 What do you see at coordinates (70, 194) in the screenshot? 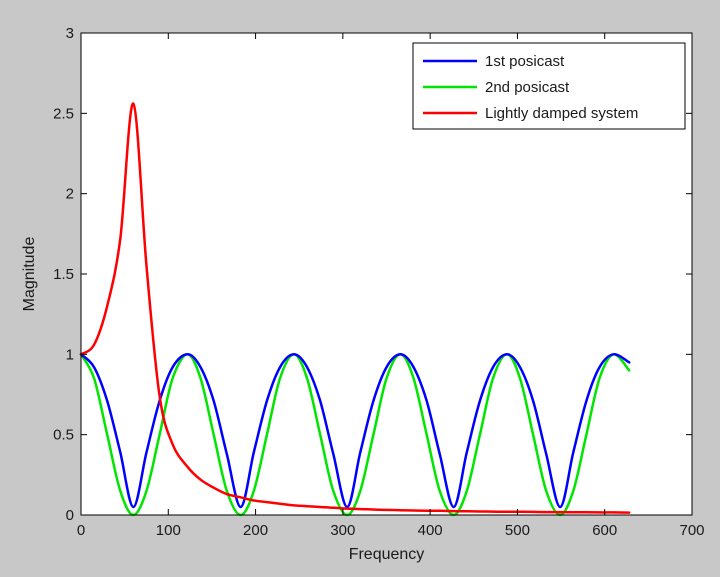
I see `y-tick-label: 2` at bounding box center [70, 194].